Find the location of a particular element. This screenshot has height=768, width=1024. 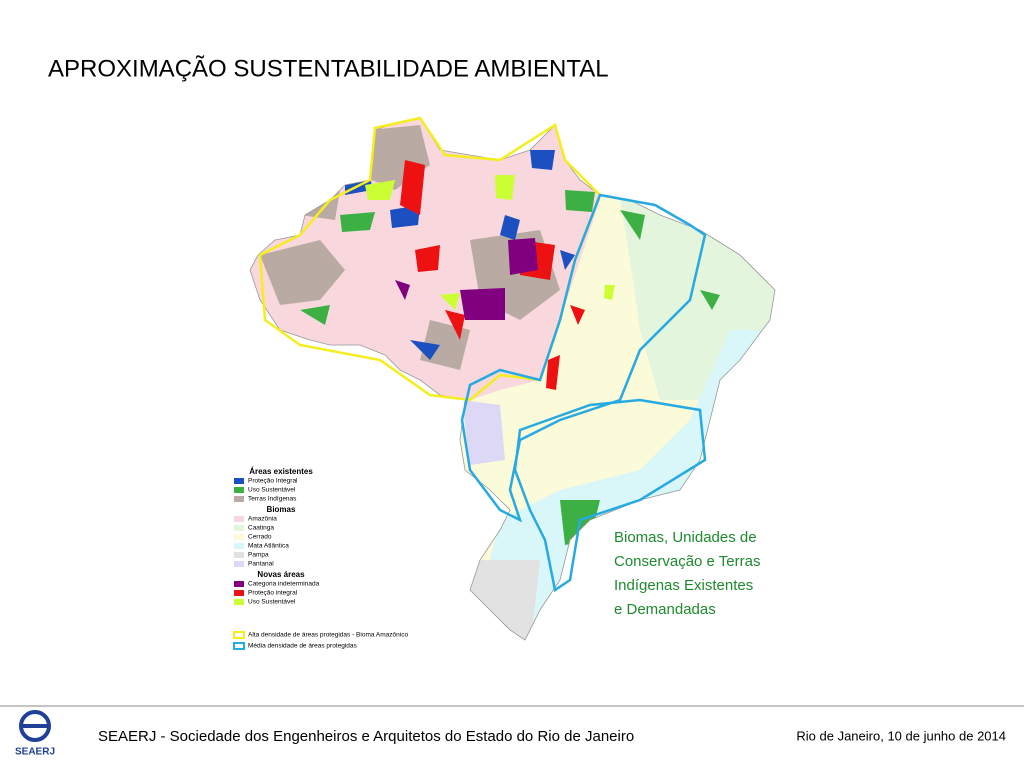

caption-line: Conservação e Terras is located at coordinates (687, 561).